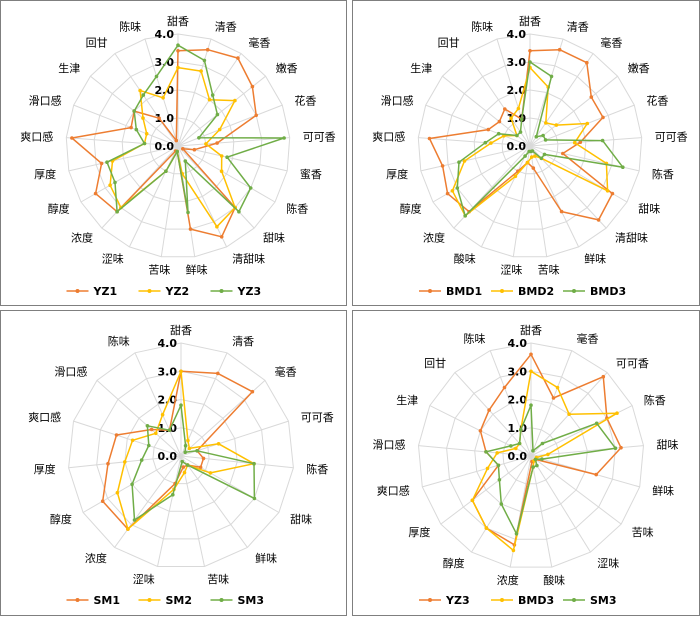  I want to click on category-label: 陈味, so click(475, 339).